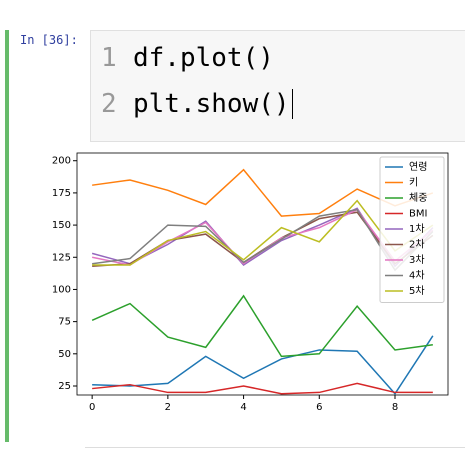 The image size is (465, 452). I want to click on y-tick-label: 125, so click(61, 257).